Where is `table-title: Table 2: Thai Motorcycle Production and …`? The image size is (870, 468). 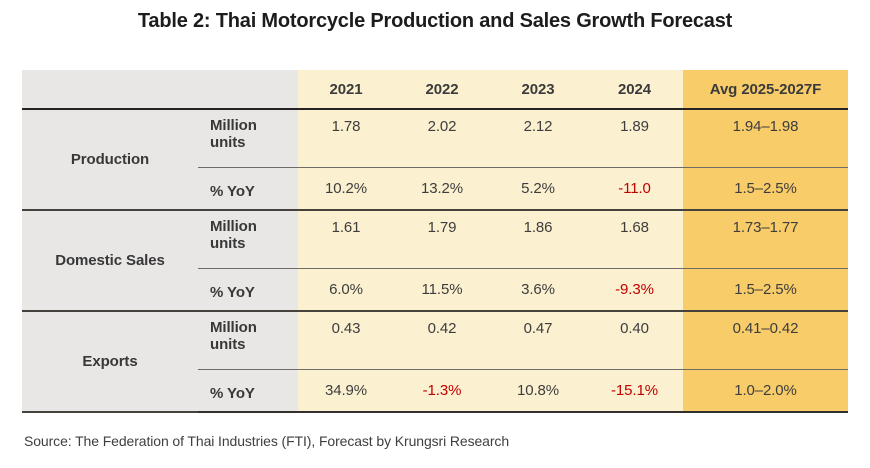
table-title: Table 2: Thai Motorcycle Production and … is located at coordinates (435, 21).